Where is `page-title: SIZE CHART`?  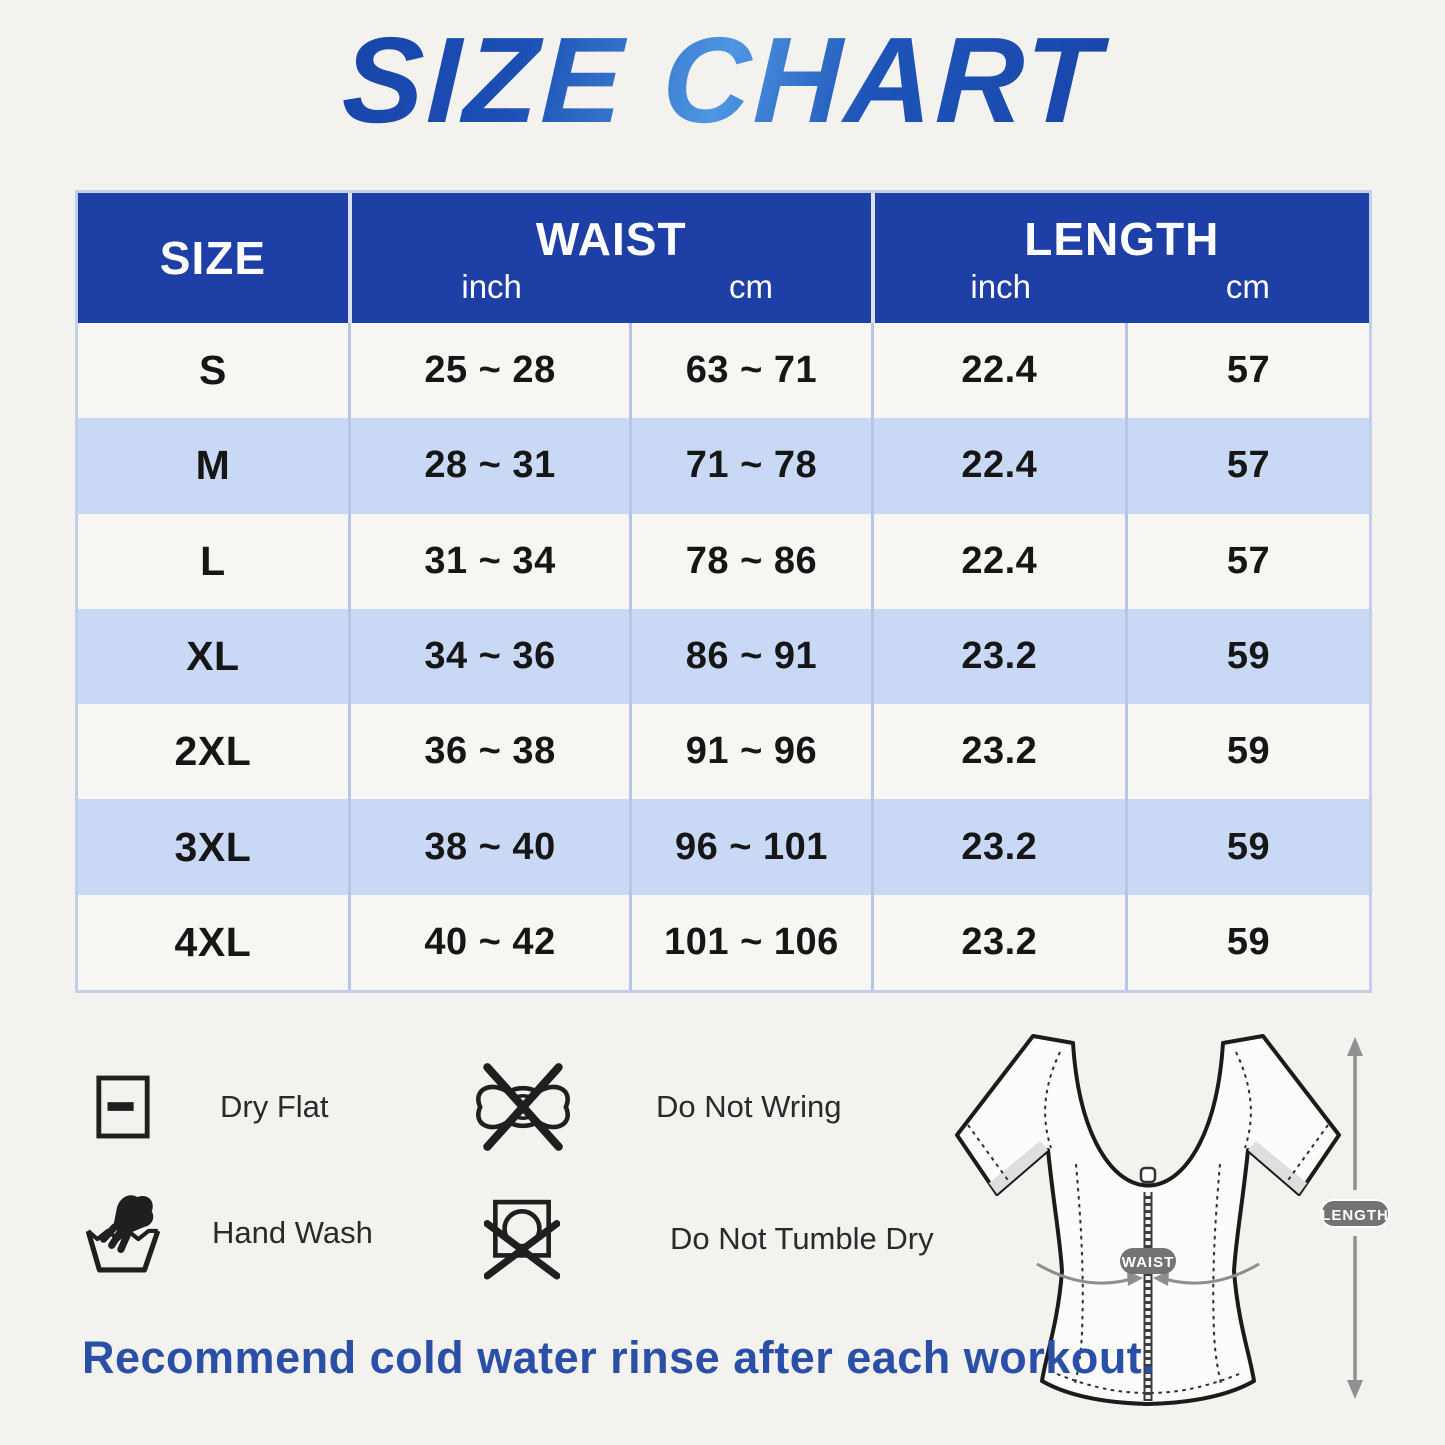 page-title: SIZE CHART is located at coordinates (722, 80).